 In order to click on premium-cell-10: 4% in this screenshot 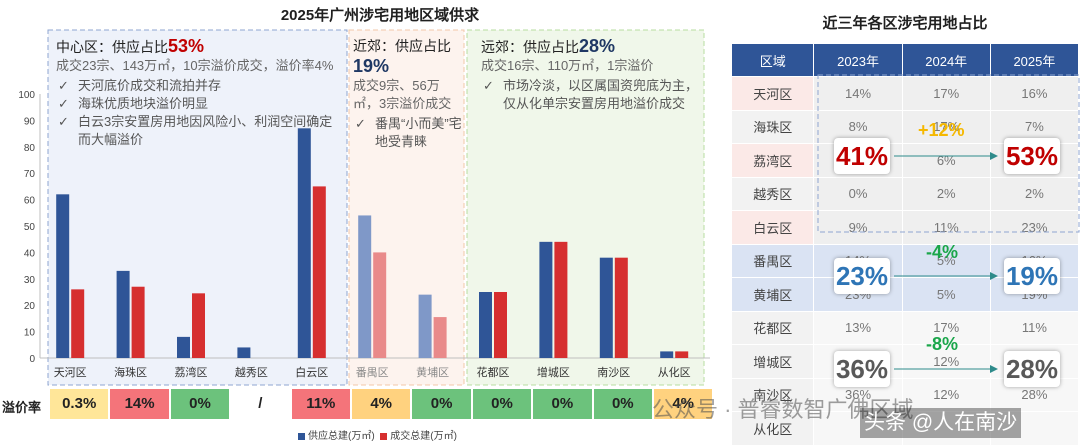, I will do `click(683, 404)`.